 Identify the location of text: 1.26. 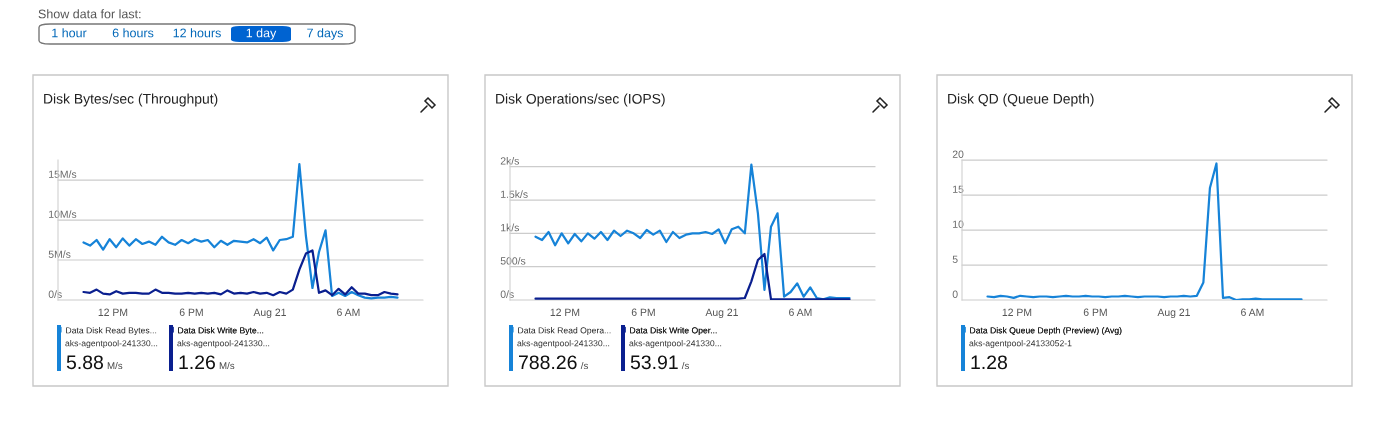
(197, 362).